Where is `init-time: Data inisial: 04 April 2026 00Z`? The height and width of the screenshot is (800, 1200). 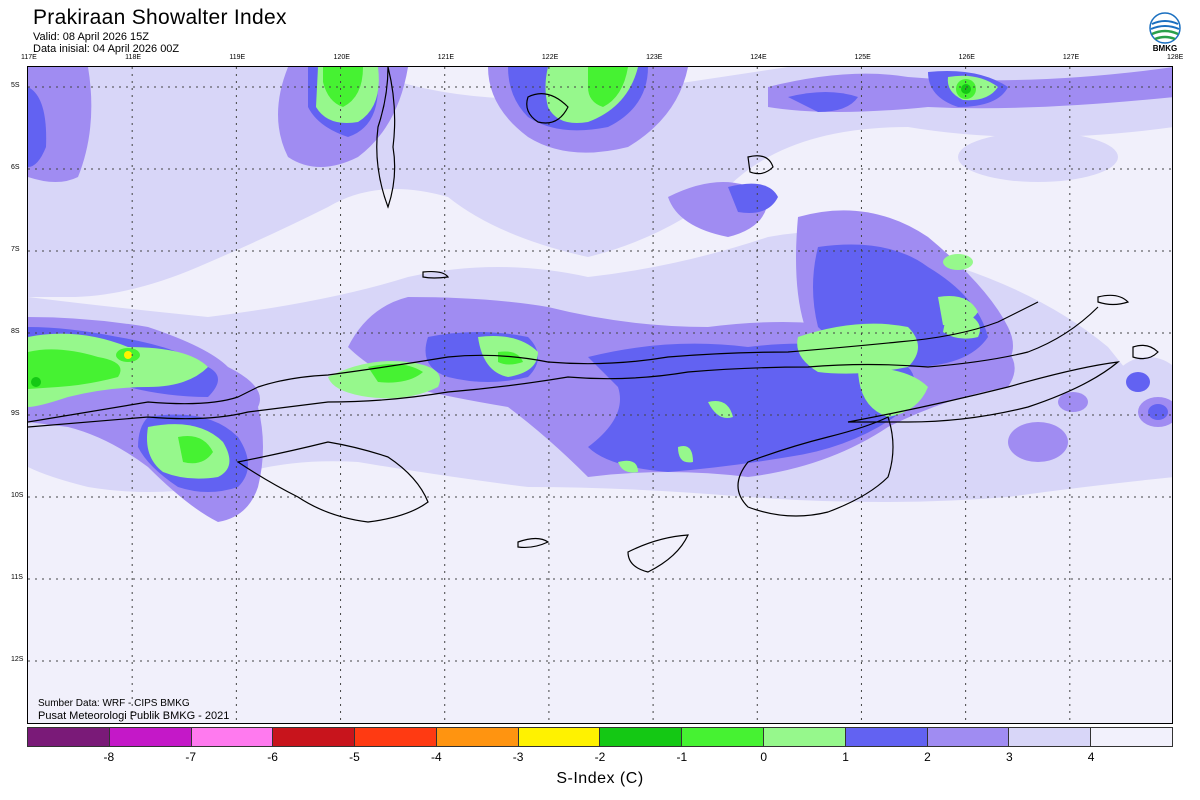
init-time: Data inisial: 04 April 2026 00Z is located at coordinates (106, 49).